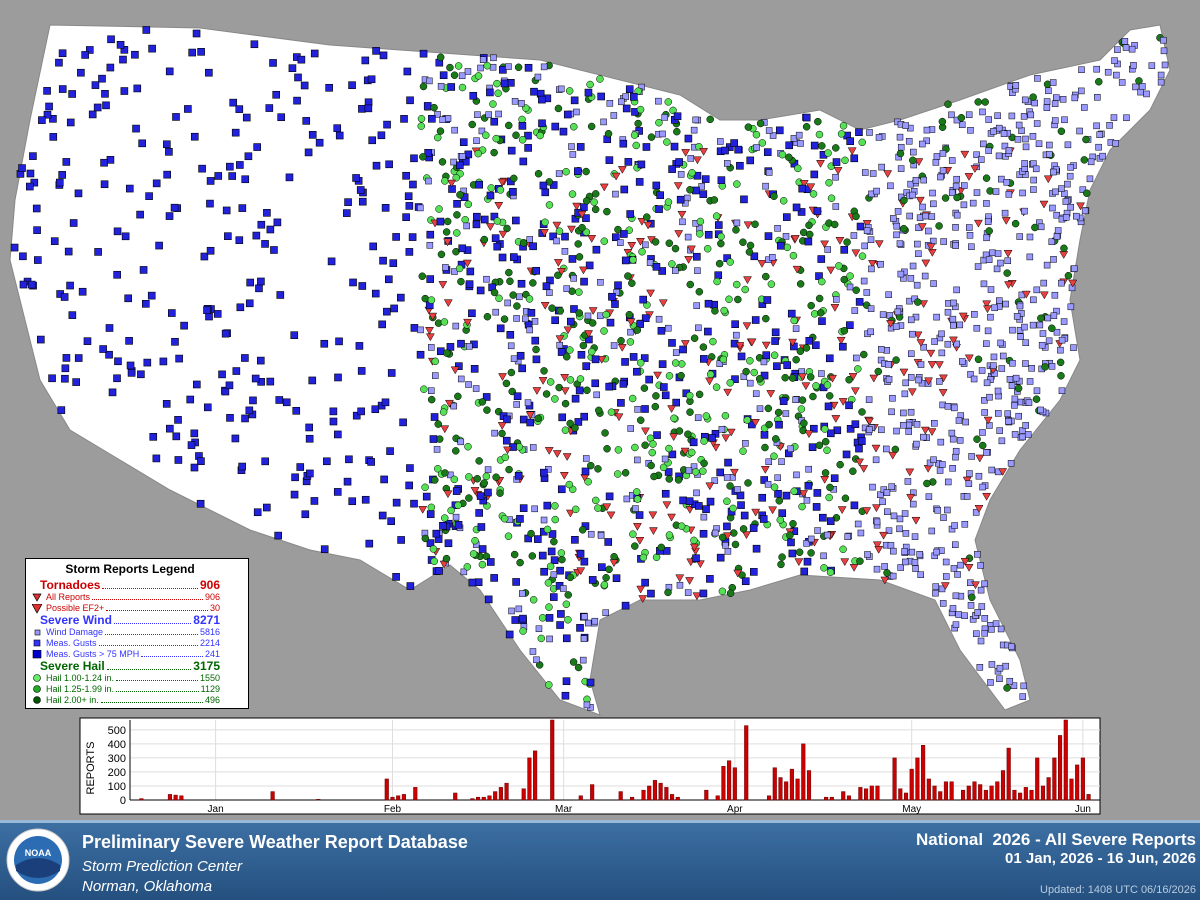 This screenshot has height=900, width=1200. I want to click on y-tick-label: 500, so click(117, 731).